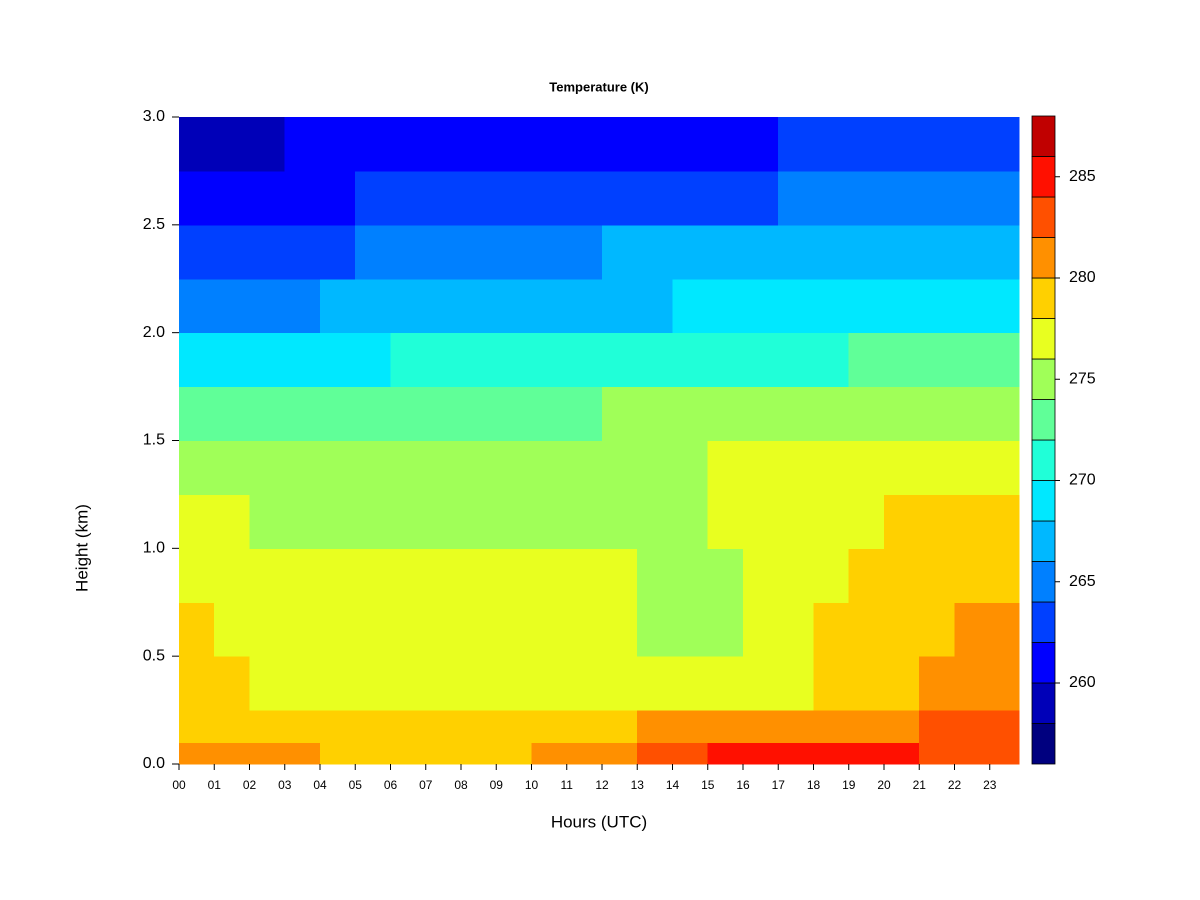 Image resolution: width=1200 pixels, height=900 pixels. I want to click on y-tick-label: 2.5, so click(154, 224).